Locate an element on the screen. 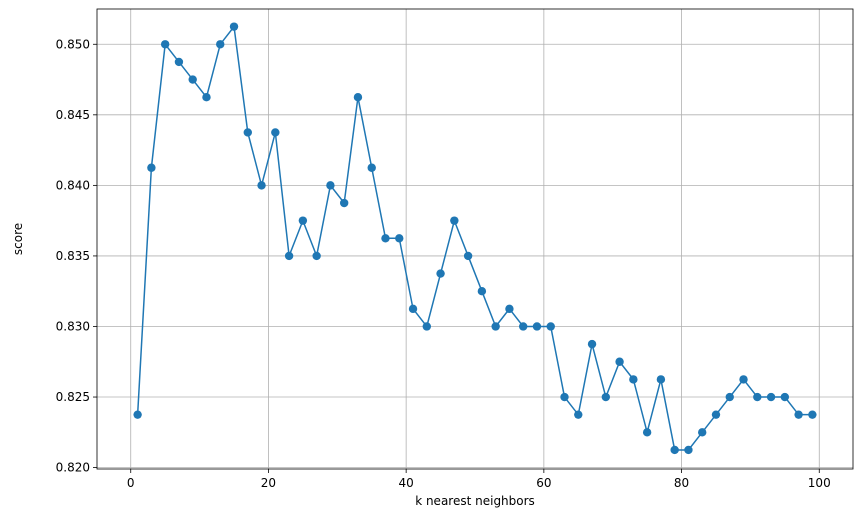 The height and width of the screenshot is (525, 863). x-tick-label: 40 is located at coordinates (406, 483).